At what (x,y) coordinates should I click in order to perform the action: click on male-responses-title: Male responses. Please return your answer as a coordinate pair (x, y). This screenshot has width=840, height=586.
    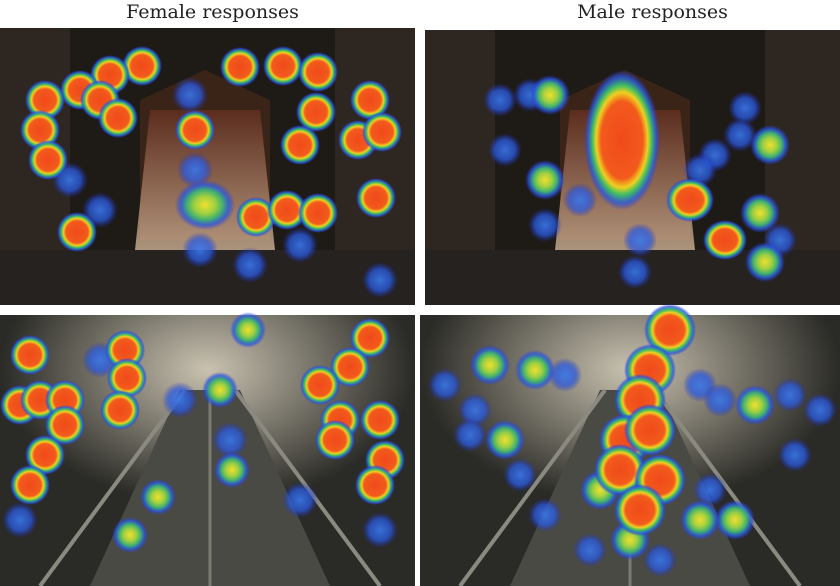
    Looking at the image, I should click on (652, 12).